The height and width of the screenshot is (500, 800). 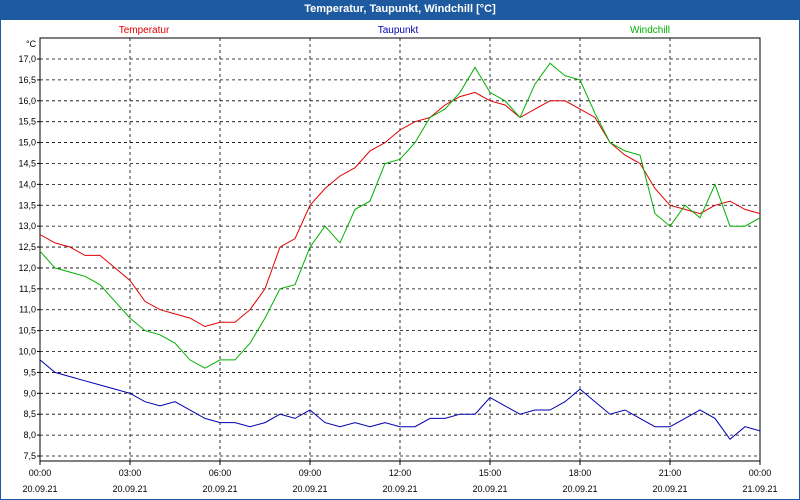 What do you see at coordinates (29, 372) in the screenshot?
I see `y-tick-label: 9,5` at bounding box center [29, 372].